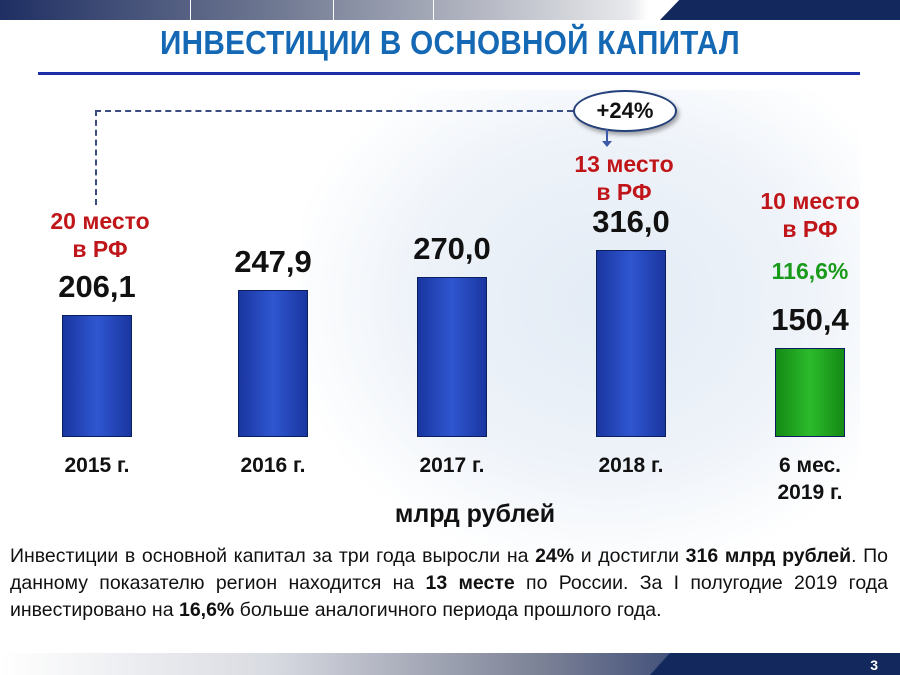  I want to click on category-label-line: 2015 г., so click(97, 465).